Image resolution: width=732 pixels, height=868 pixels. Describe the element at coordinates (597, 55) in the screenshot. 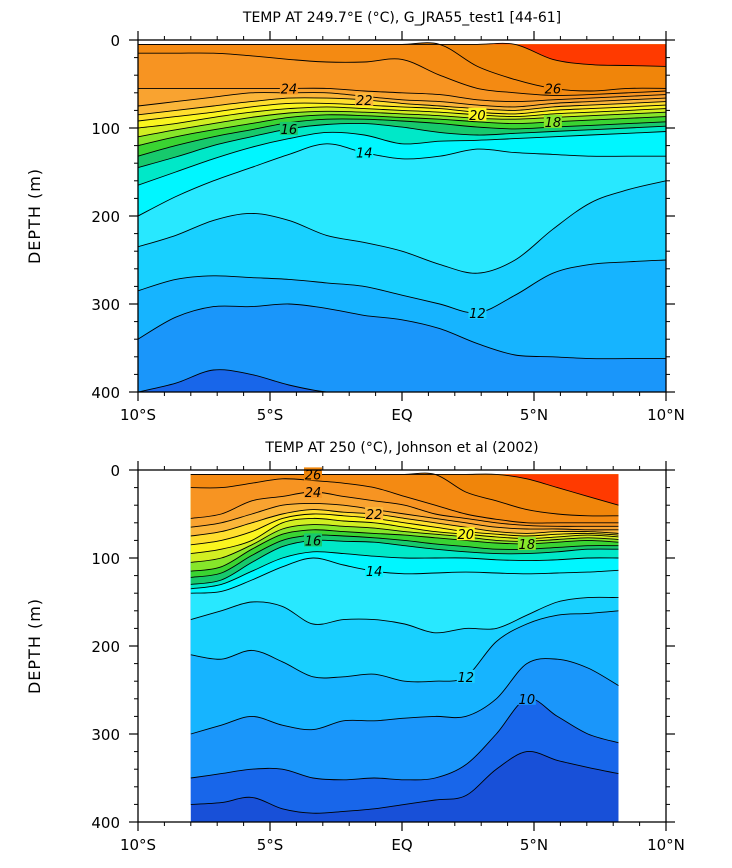

I see `contour-band-warm-pool` at that location.